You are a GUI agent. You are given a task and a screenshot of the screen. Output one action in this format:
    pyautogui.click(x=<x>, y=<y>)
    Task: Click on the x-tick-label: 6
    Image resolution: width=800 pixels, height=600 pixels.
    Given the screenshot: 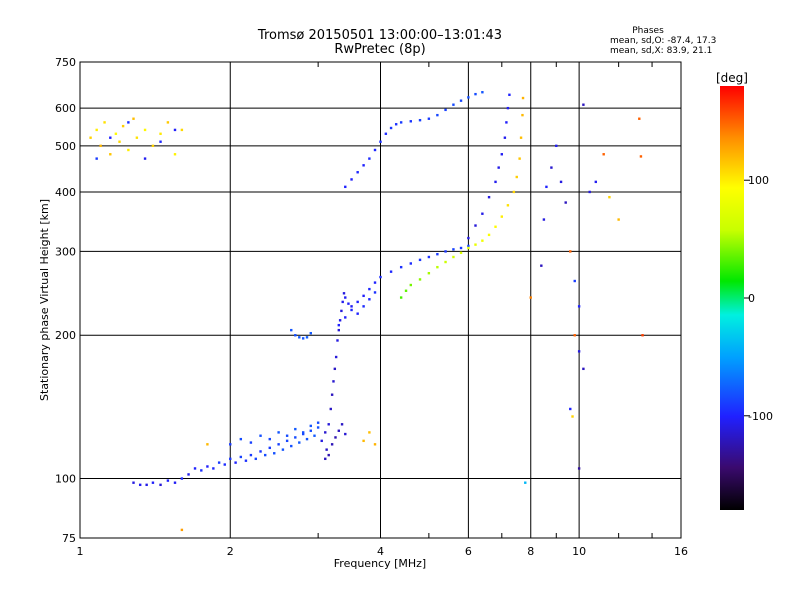 What is the action you would take?
    pyautogui.click(x=468, y=551)
    